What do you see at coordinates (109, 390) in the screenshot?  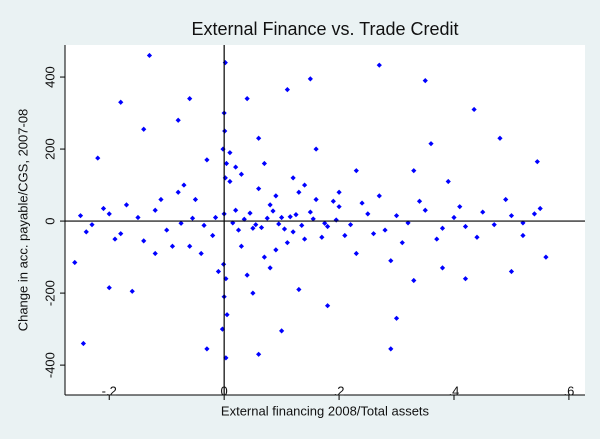 I see `x-tick-label: -.2` at bounding box center [109, 390].